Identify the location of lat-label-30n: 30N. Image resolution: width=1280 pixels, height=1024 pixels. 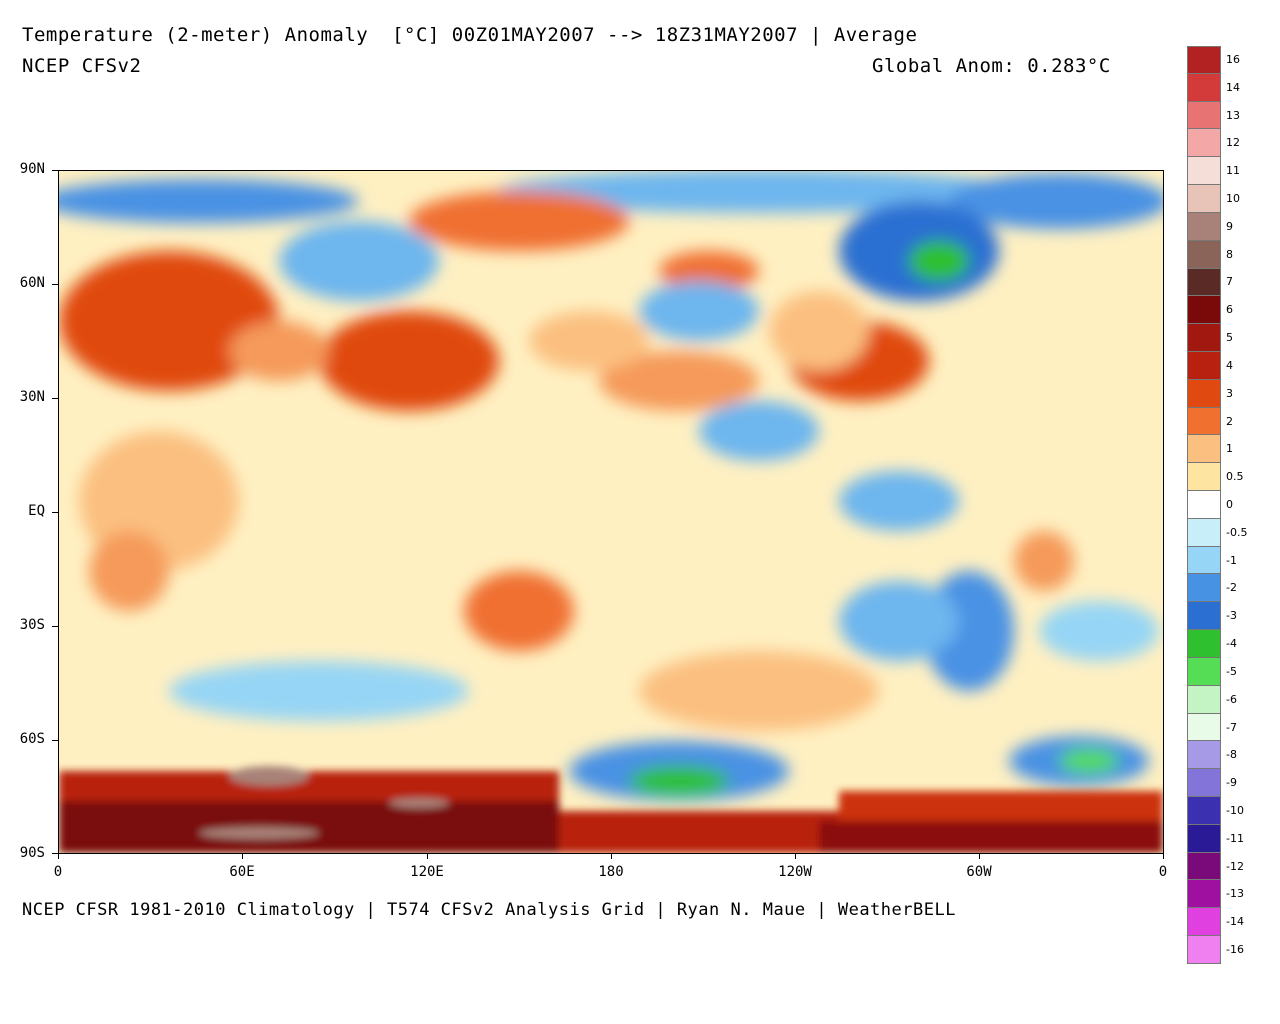
(32, 397).